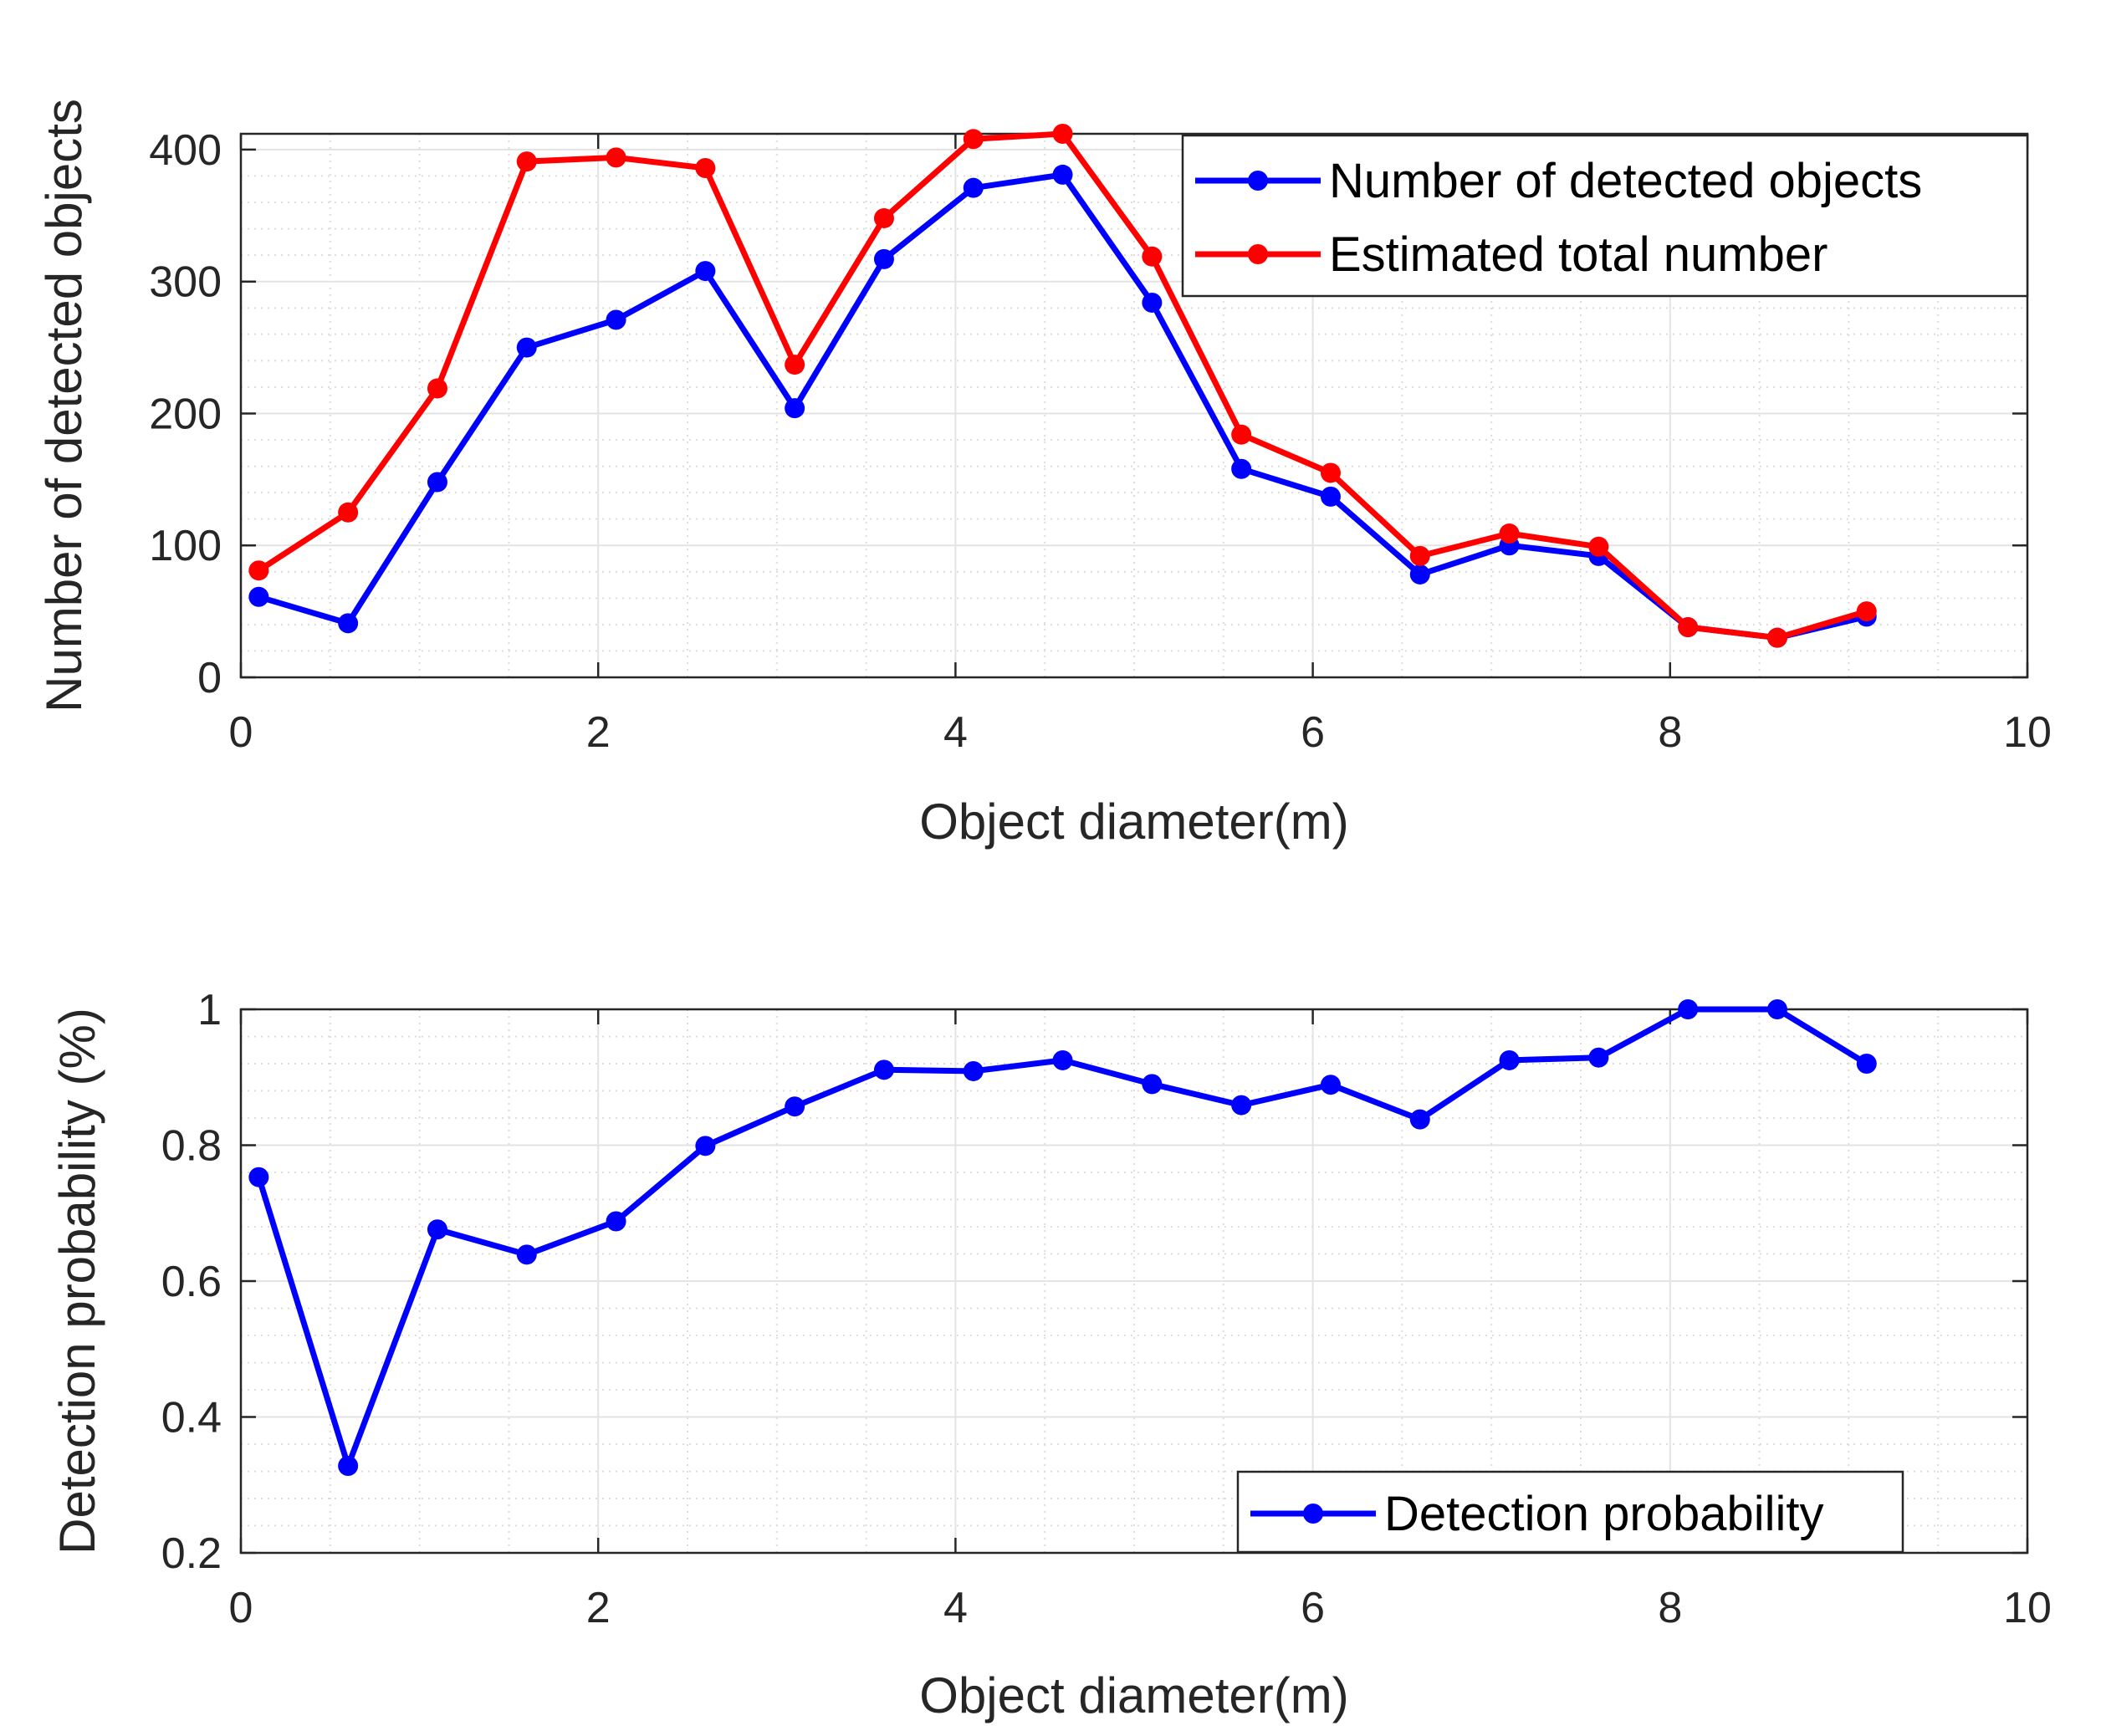 The height and width of the screenshot is (1736, 2101). Describe the element at coordinates (210, 1010) in the screenshot. I see `y-tick-label: 1` at that location.